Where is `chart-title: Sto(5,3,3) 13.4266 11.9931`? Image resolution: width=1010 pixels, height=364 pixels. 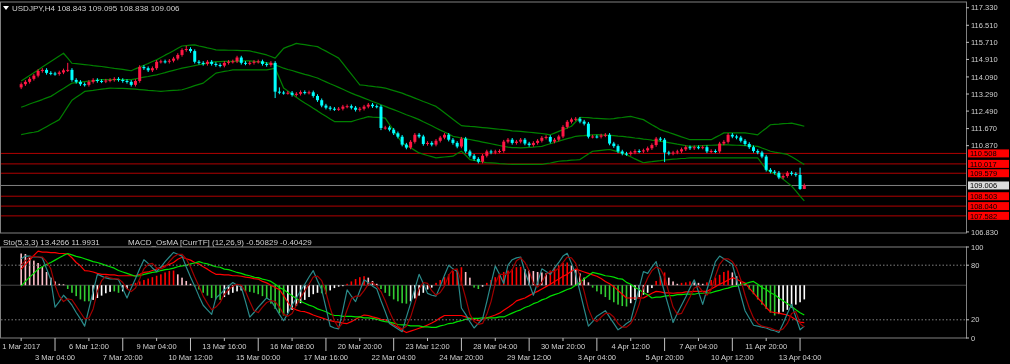
chart-title: Sto(5,3,3) 13.4266 11.9931 is located at coordinates (52, 242).